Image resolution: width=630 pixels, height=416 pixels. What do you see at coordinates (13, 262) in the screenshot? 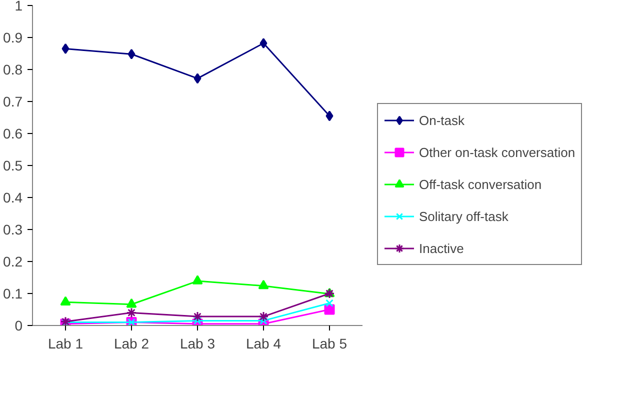
I see `y-tick-label: 0.2` at bounding box center [13, 262].